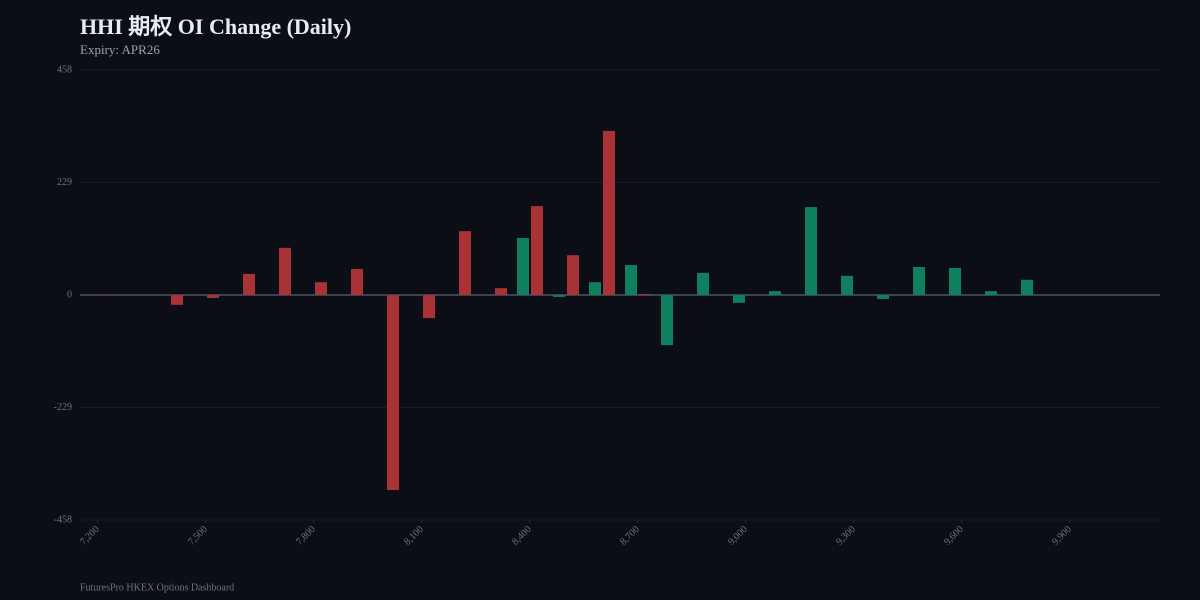 The width and height of the screenshot is (1200, 600). Describe the element at coordinates (64, 182) in the screenshot. I see `y-tick-label: 229` at that location.